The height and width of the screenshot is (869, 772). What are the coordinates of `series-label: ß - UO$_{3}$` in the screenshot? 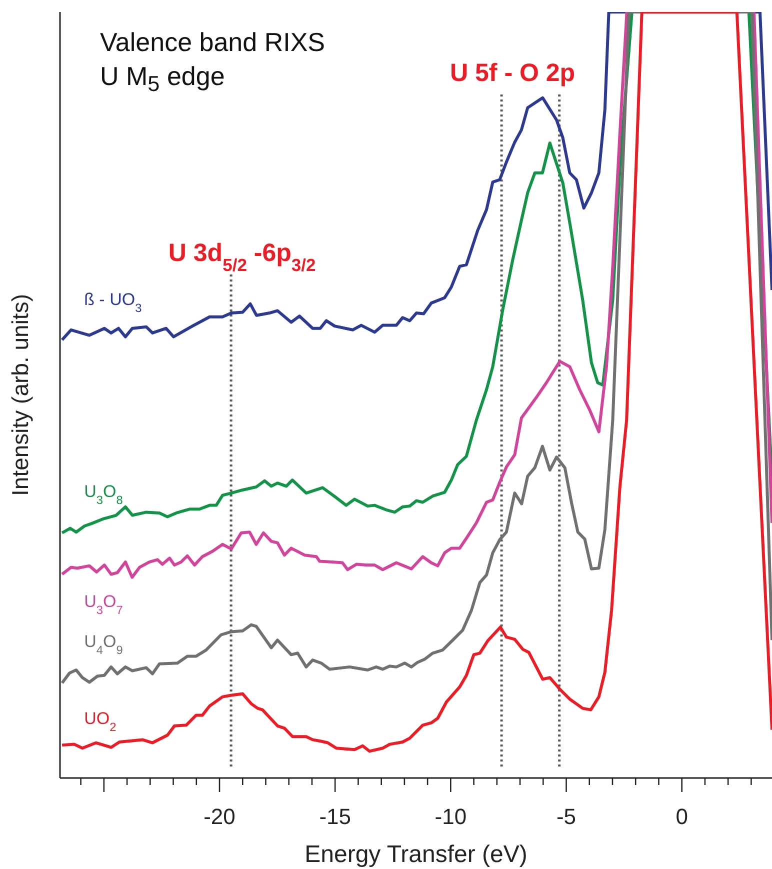 It's located at (113, 302).